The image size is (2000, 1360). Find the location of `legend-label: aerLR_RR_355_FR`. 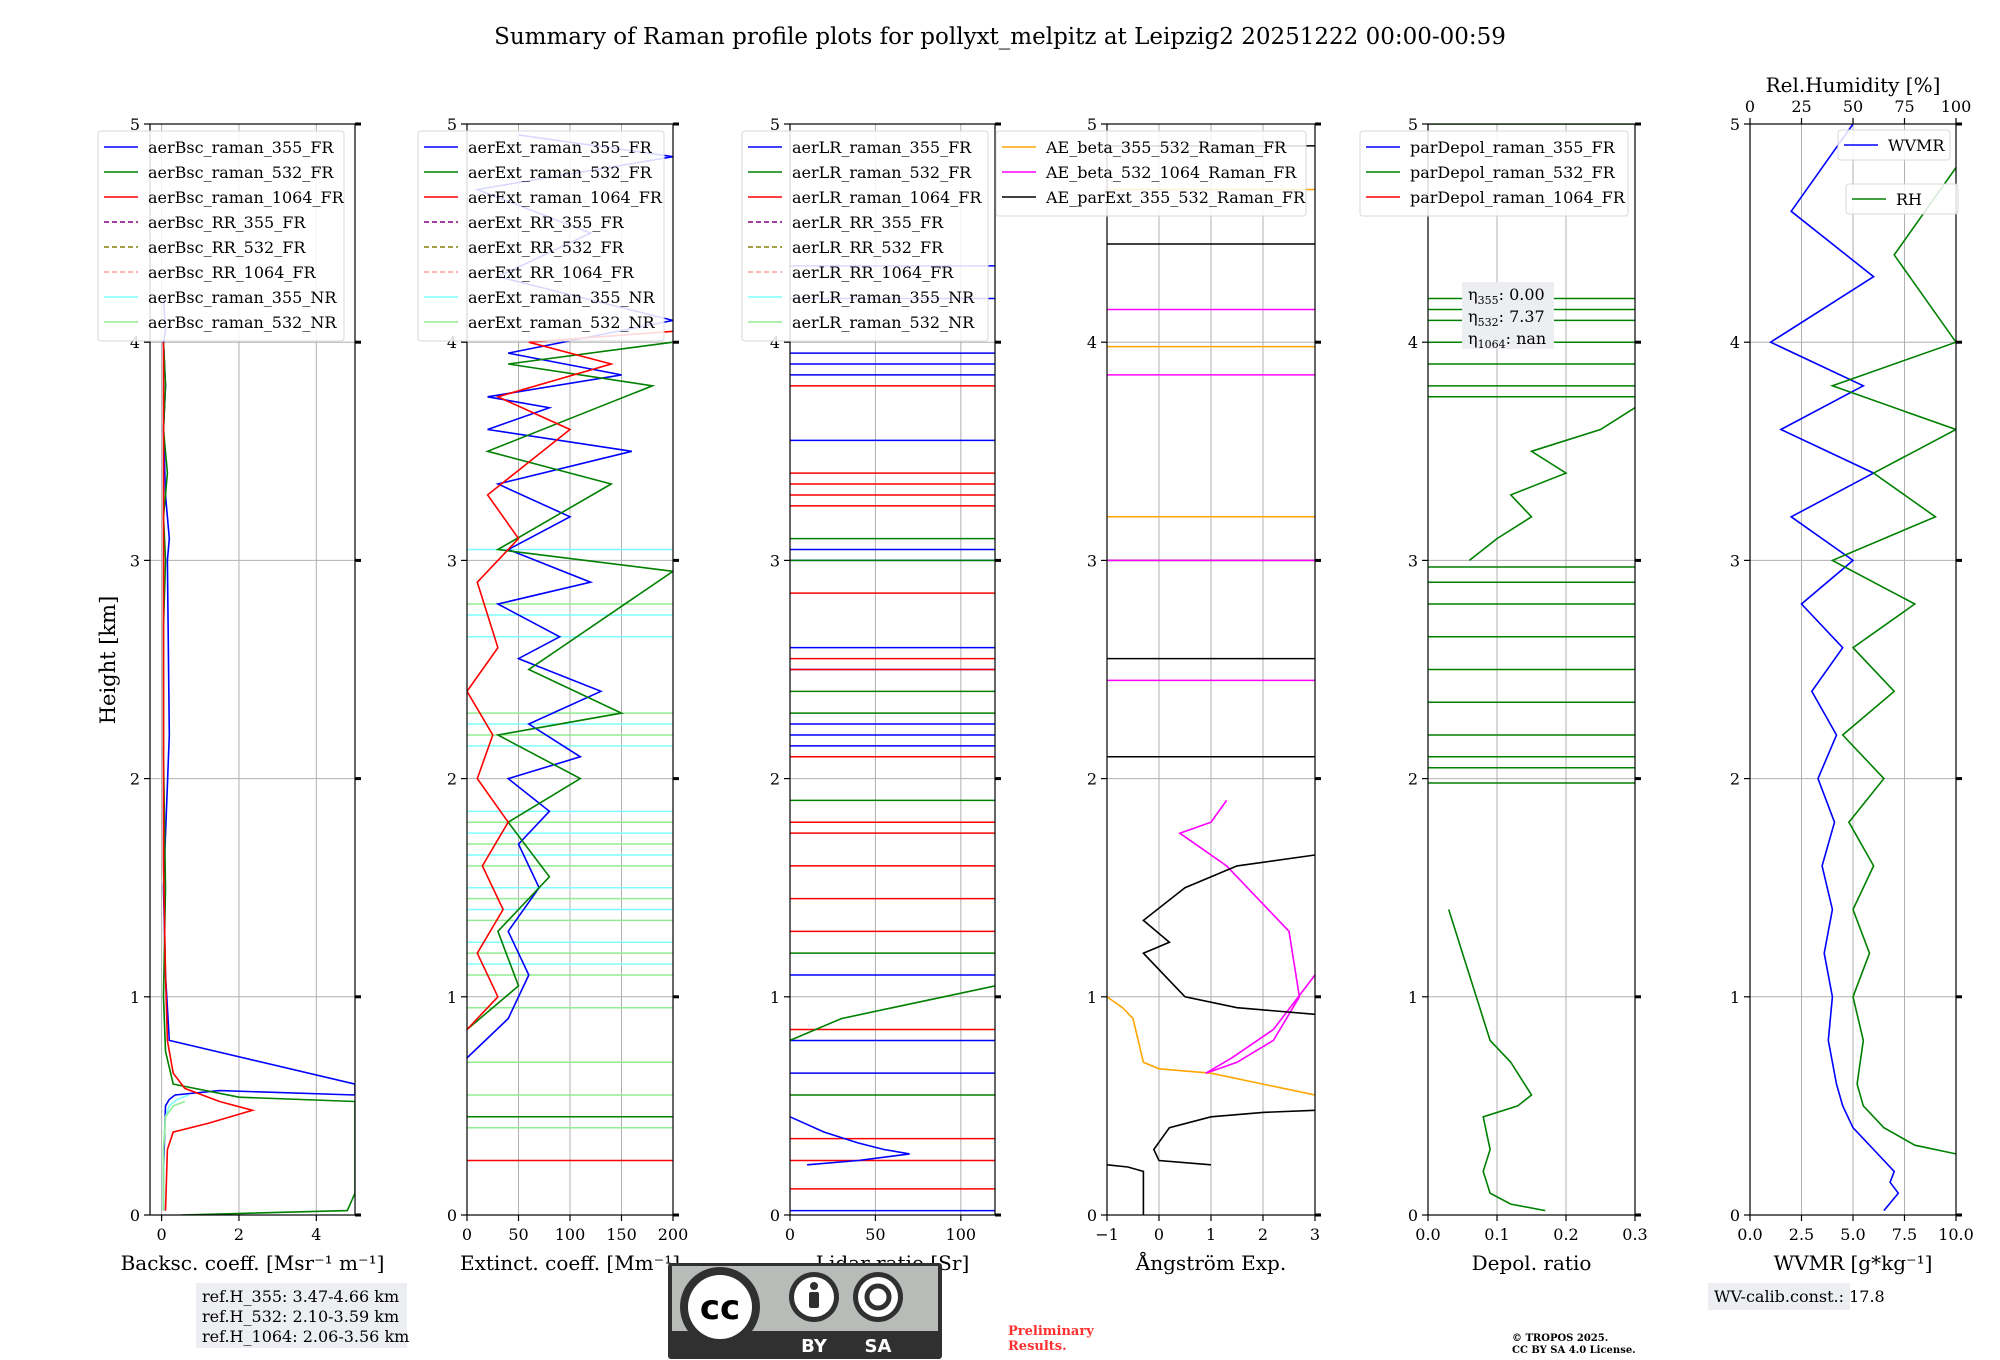

legend-label: aerLR_RR_355_FR is located at coordinates (868, 222).